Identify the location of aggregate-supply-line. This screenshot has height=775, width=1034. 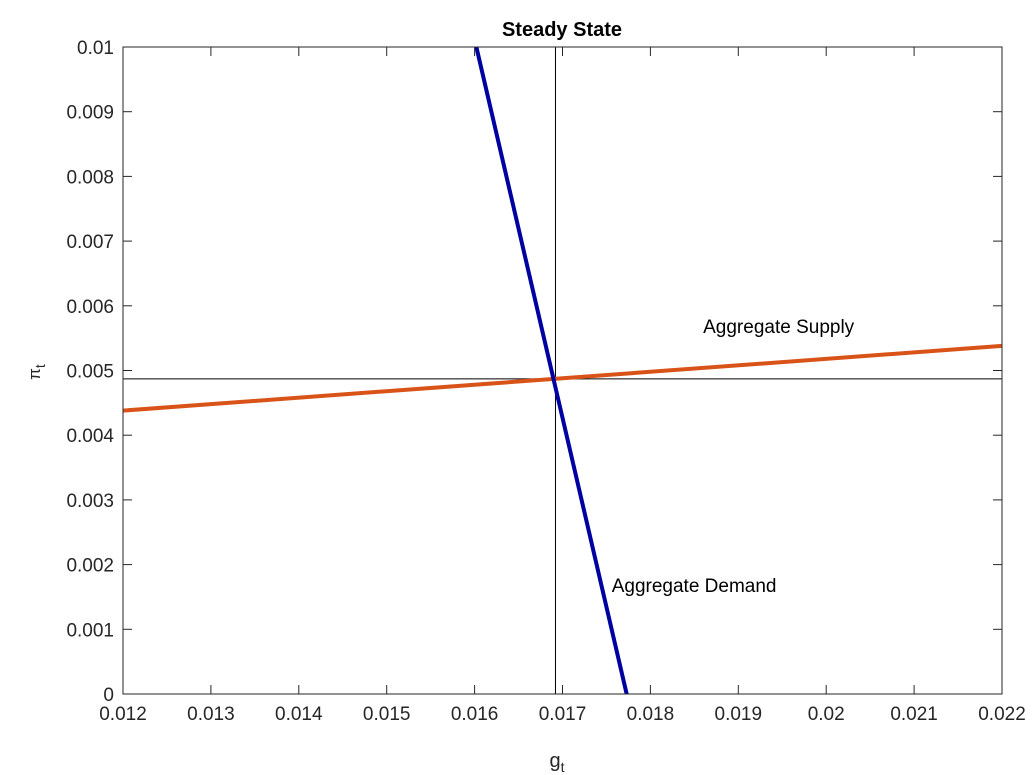
(562, 378).